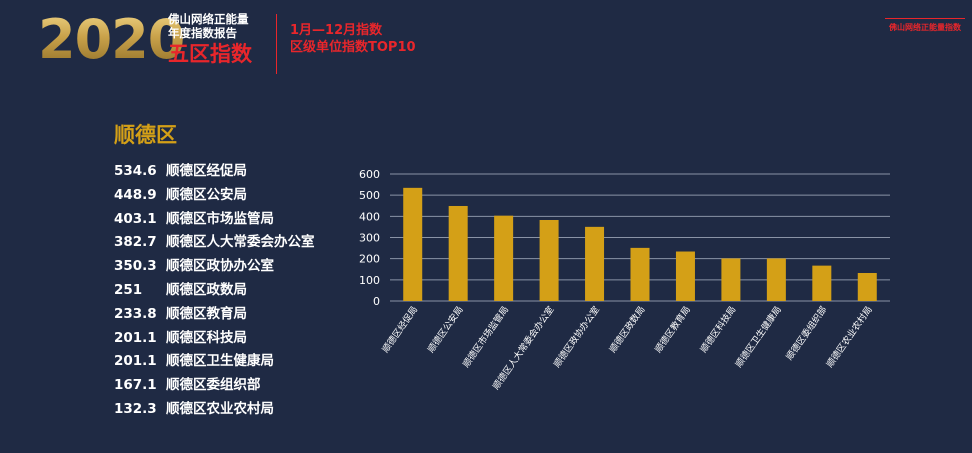  I want to click on period-label: 1月—12月指数, so click(336, 30).